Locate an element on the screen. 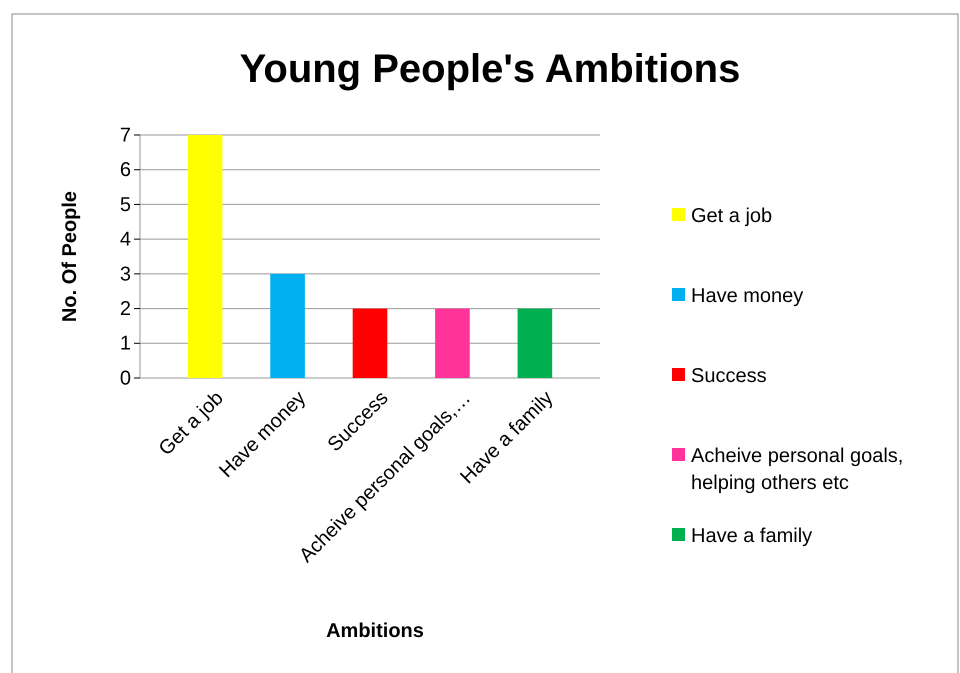  x-tick-label: Get a job is located at coordinates (191, 423).